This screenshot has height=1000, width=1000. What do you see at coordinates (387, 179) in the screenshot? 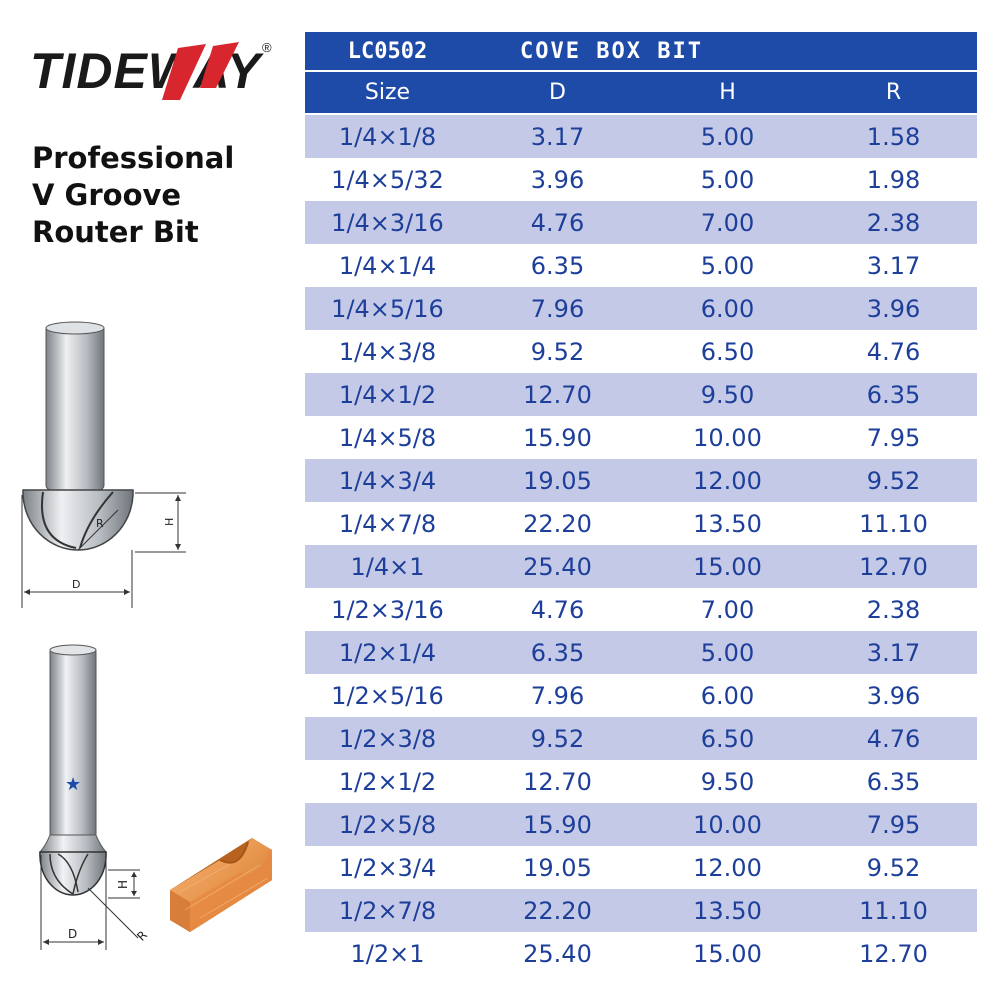
I see `cell-size: 1/4×5/32` at bounding box center [387, 179].